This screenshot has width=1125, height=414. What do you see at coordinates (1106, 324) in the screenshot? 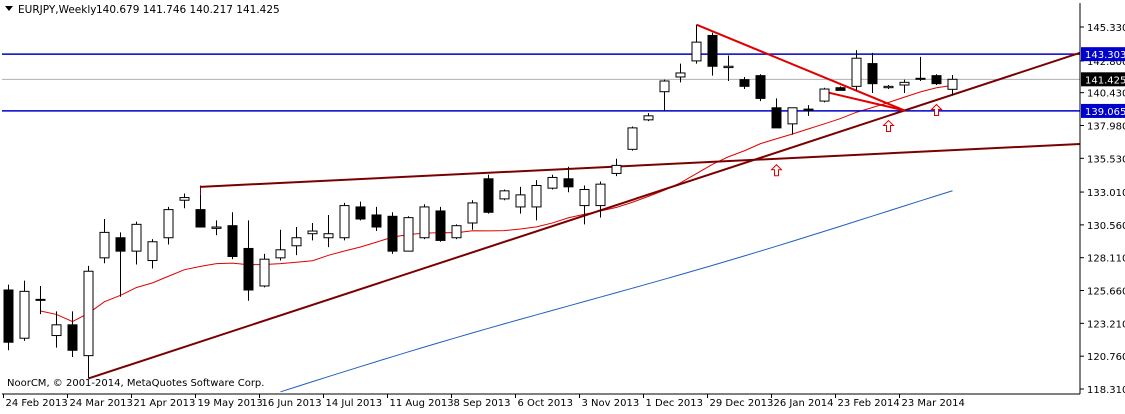
I see `y-tick-label: 123.210` at bounding box center [1106, 324].